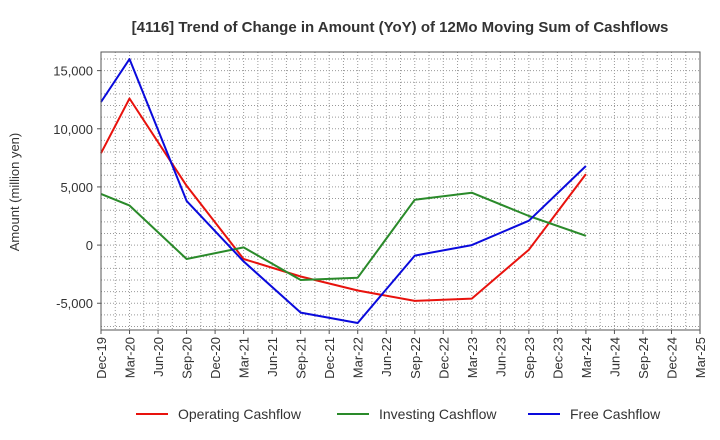  What do you see at coordinates (73, 71) in the screenshot?
I see `y-tick-label: 15,000` at bounding box center [73, 71].